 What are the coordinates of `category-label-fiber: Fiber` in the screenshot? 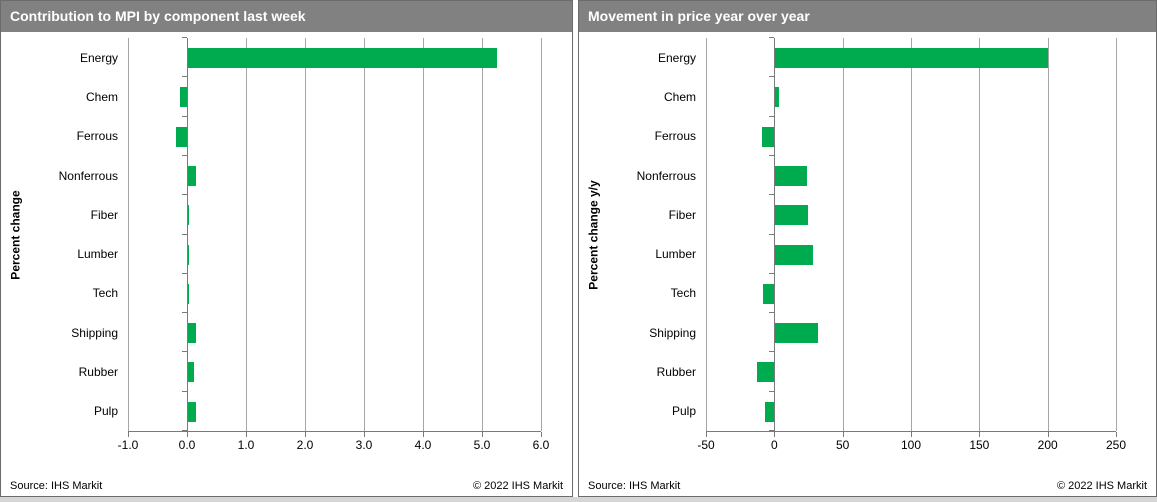 It's located at (682, 214).